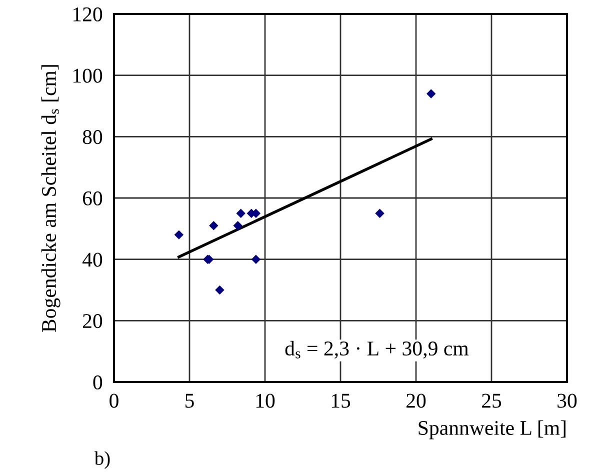 The height and width of the screenshot is (476, 590). What do you see at coordinates (50, 198) in the screenshot?
I see `y-axis-title: Bogendicke am Scheitel d$_{s}$ [cm]` at bounding box center [50, 198].